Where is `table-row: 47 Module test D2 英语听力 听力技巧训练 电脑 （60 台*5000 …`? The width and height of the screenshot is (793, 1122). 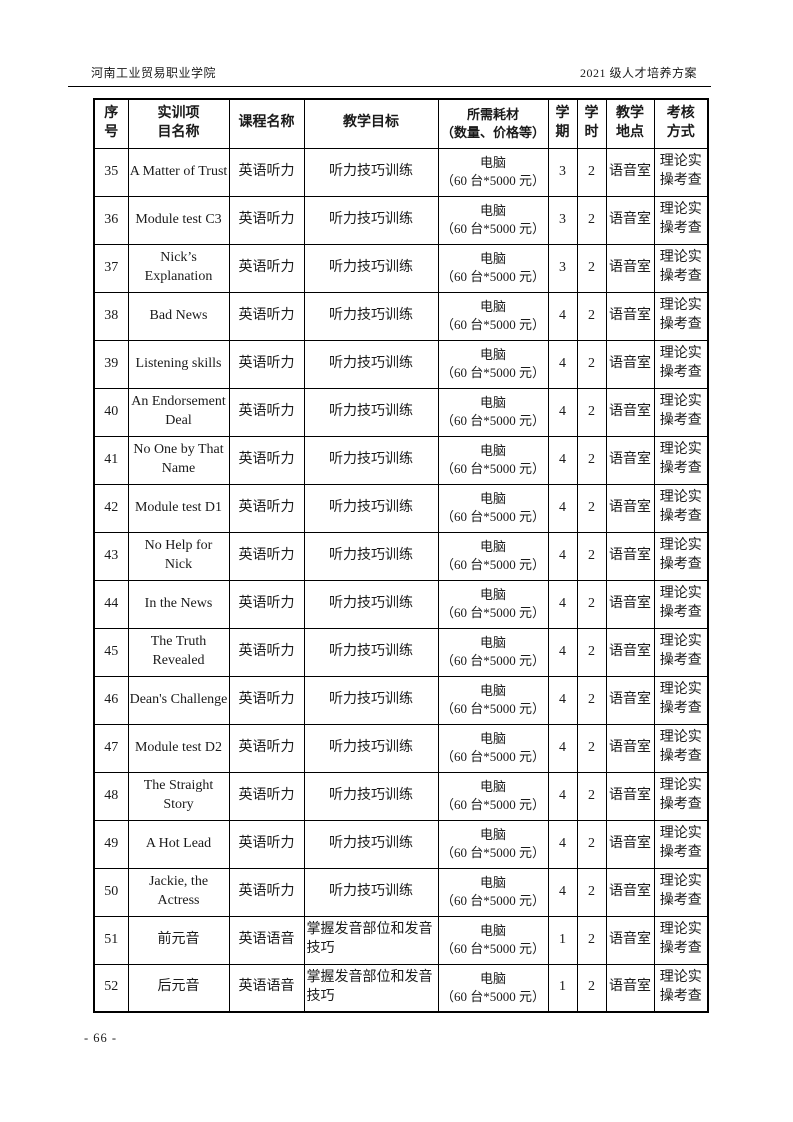 table-row: 47 Module test D2 英语听力 听力技巧训练 电脑 （60 台*5000 … is located at coordinates (401, 748).